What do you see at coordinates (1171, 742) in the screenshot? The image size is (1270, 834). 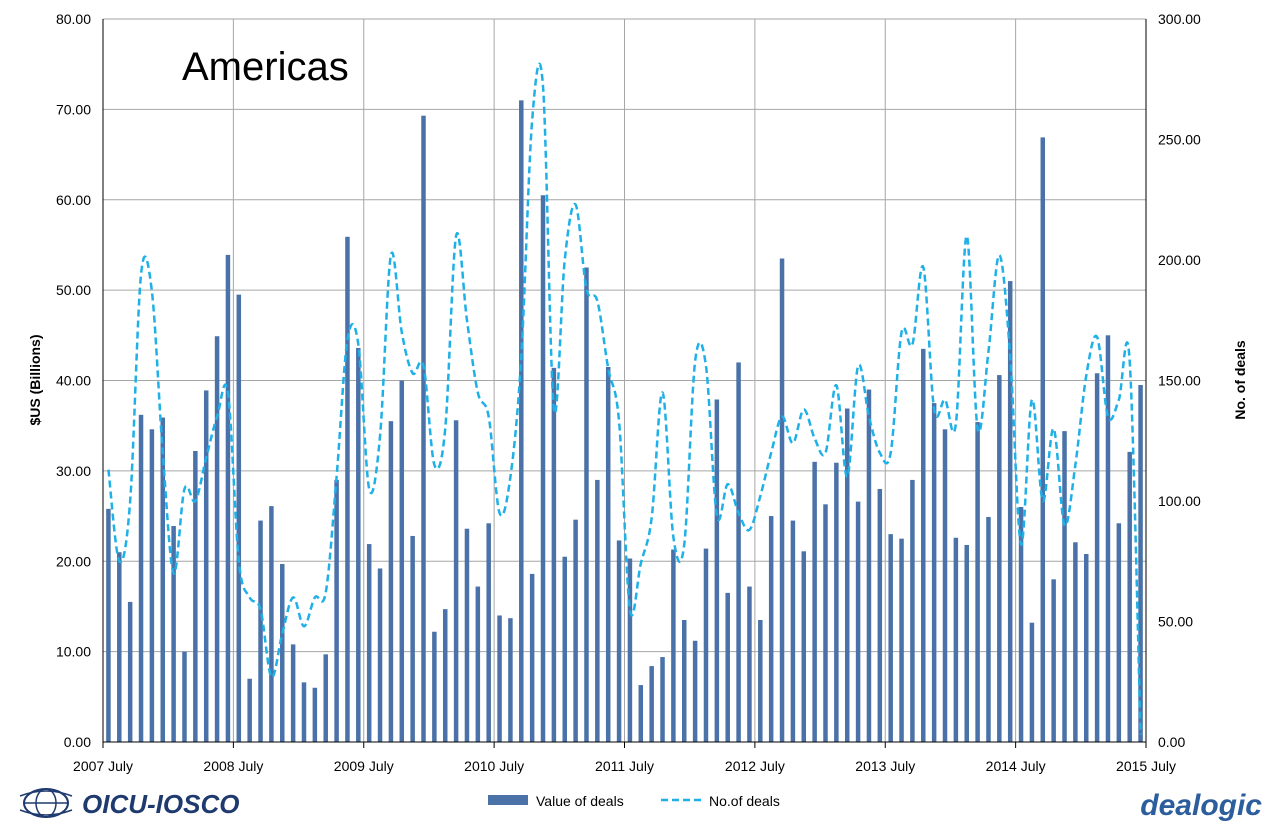 I see `y2-tick-label: 0.00` at bounding box center [1171, 742].